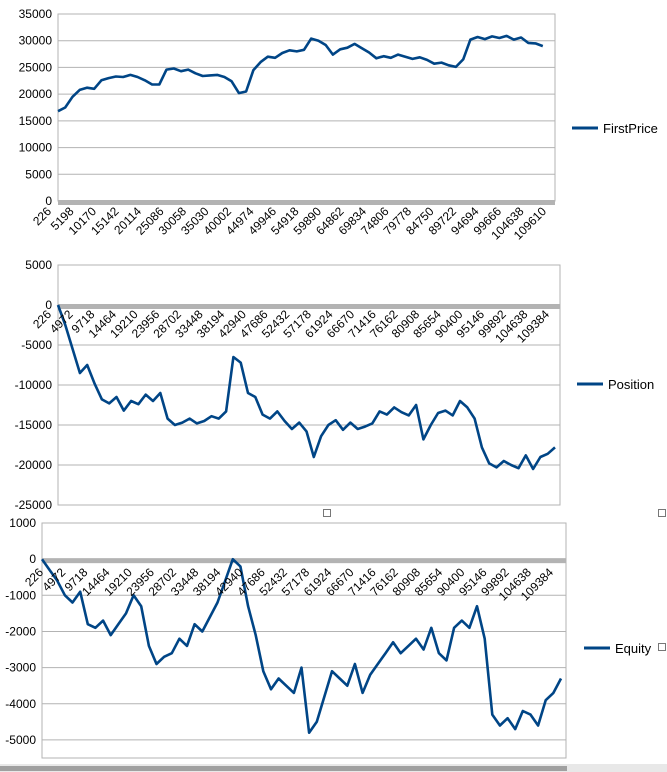 The height and width of the screenshot is (772, 667). What do you see at coordinates (283, 768) in the screenshot?
I see `scrollbar-thumb` at bounding box center [283, 768].